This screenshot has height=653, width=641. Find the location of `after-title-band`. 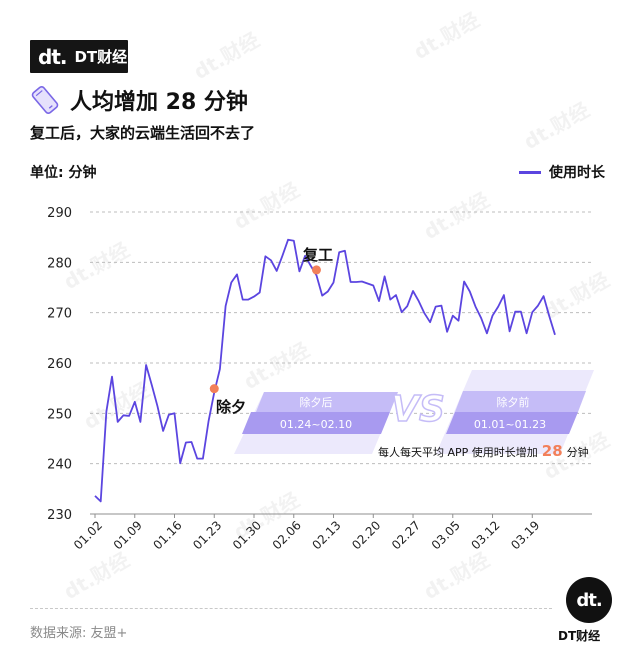

after-title-band is located at coordinates (327, 402).